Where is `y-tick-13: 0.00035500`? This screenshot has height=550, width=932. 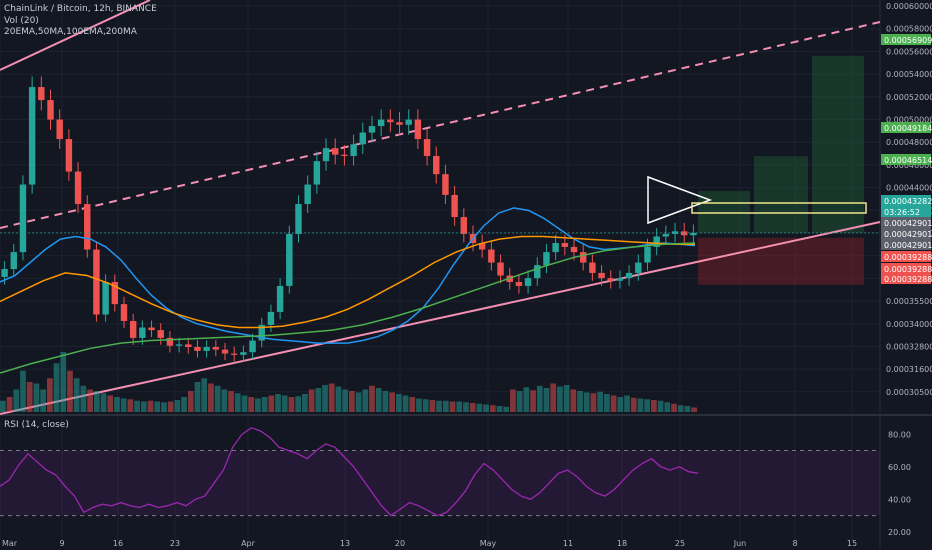 y-tick-13: 0.00035500 is located at coordinates (909, 301).